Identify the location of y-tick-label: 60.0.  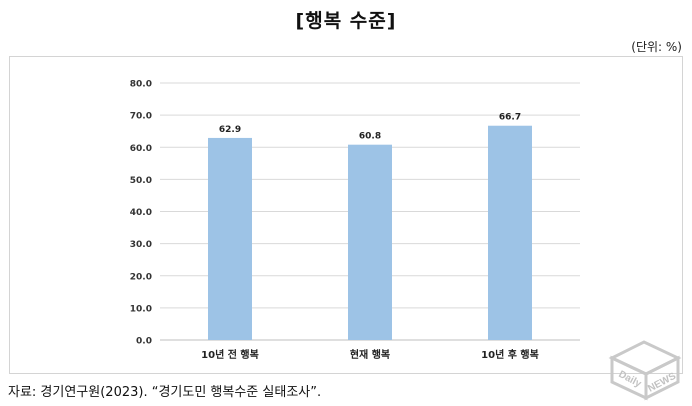
(141, 149).